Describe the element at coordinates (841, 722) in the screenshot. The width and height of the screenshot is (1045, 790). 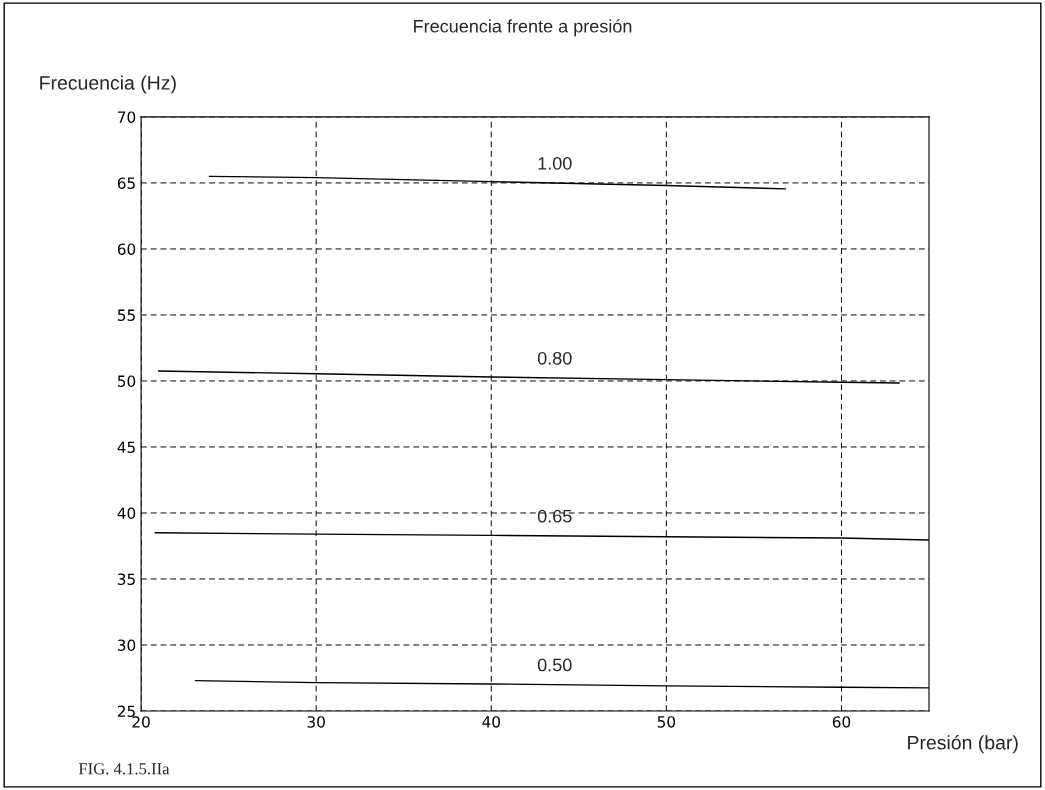
I see `x-tick-label: 60` at that location.